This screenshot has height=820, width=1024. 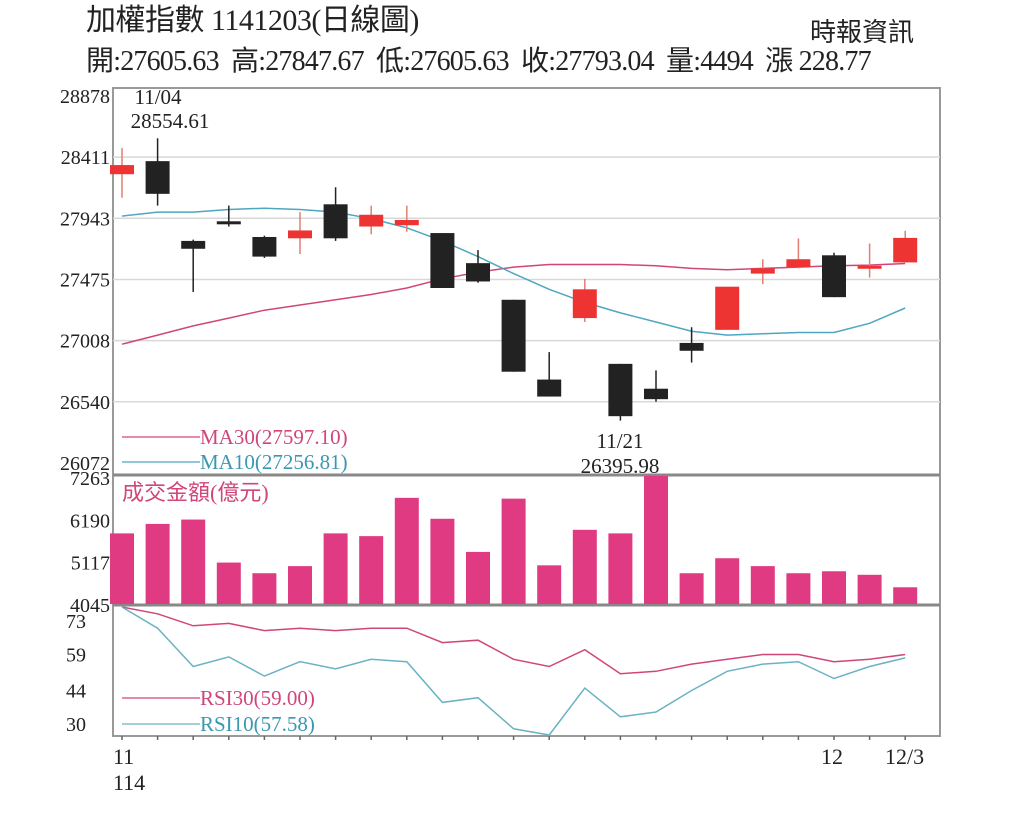 I want to click on rsi-lines, so click(x=513, y=671).